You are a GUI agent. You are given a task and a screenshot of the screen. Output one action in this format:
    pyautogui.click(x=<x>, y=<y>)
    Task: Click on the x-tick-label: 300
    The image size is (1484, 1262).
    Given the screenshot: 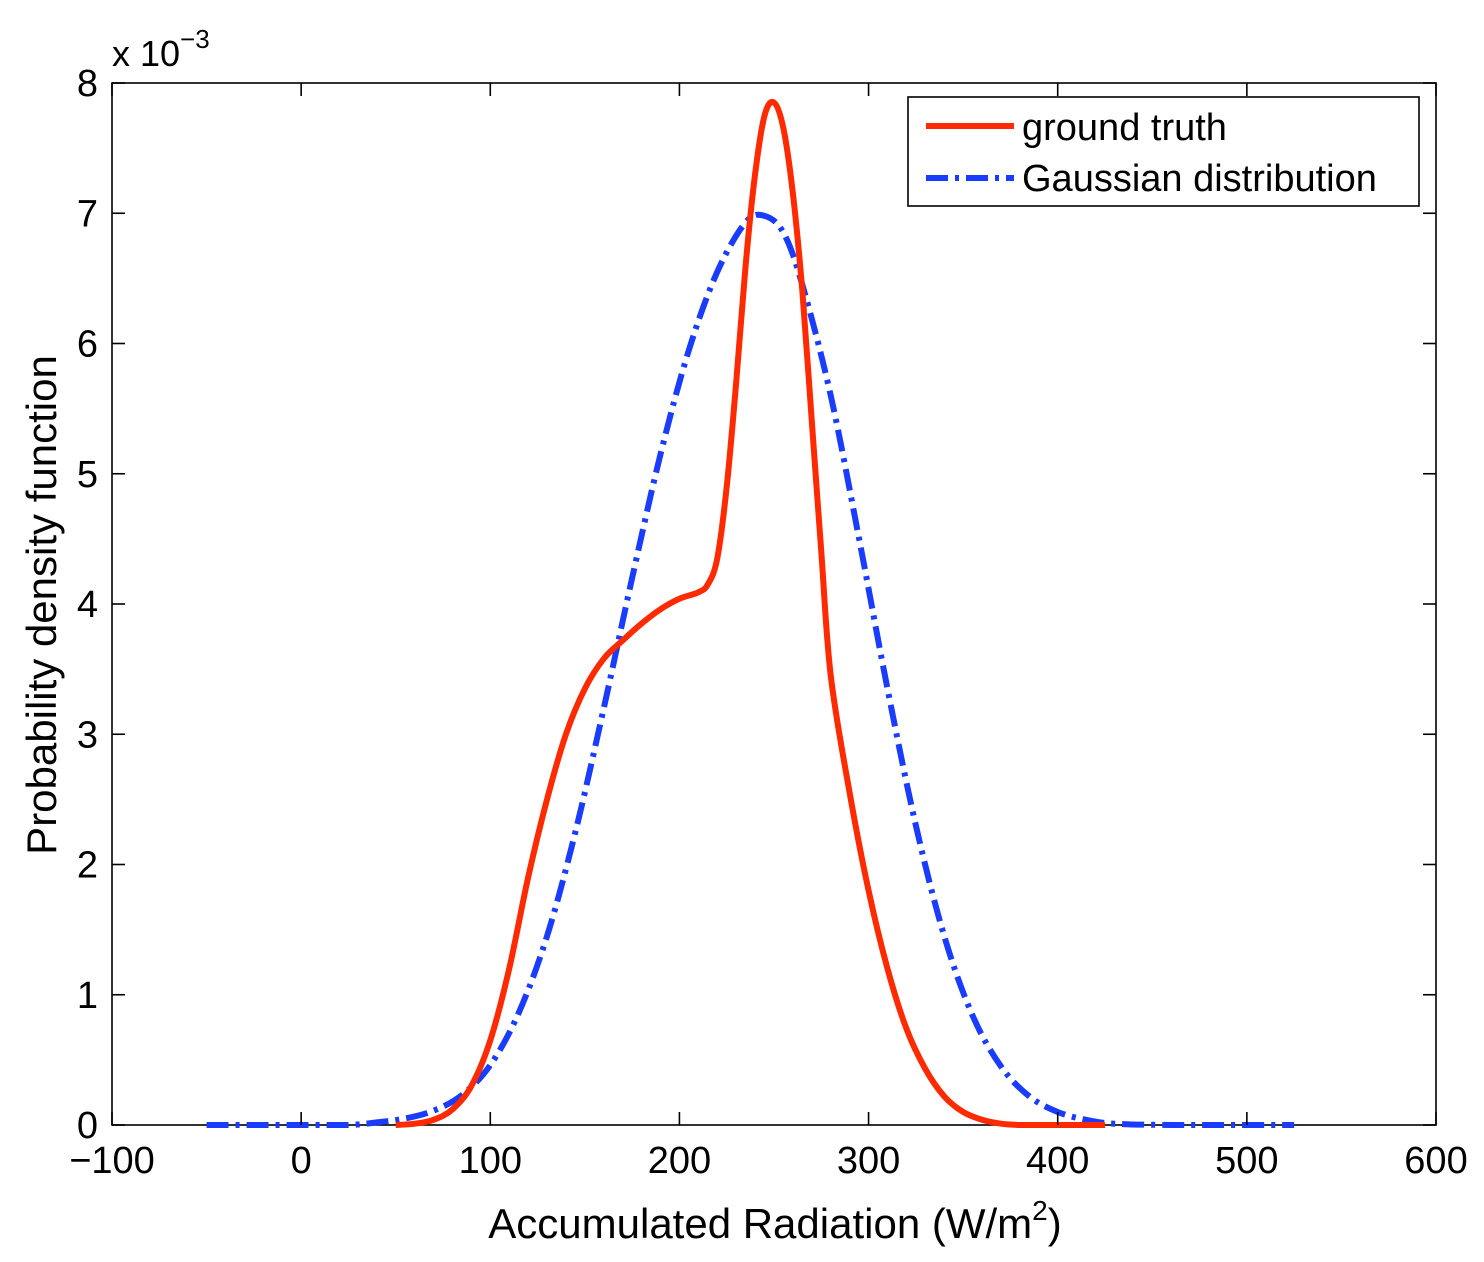 What is the action you would take?
    pyautogui.click(x=868, y=1161)
    